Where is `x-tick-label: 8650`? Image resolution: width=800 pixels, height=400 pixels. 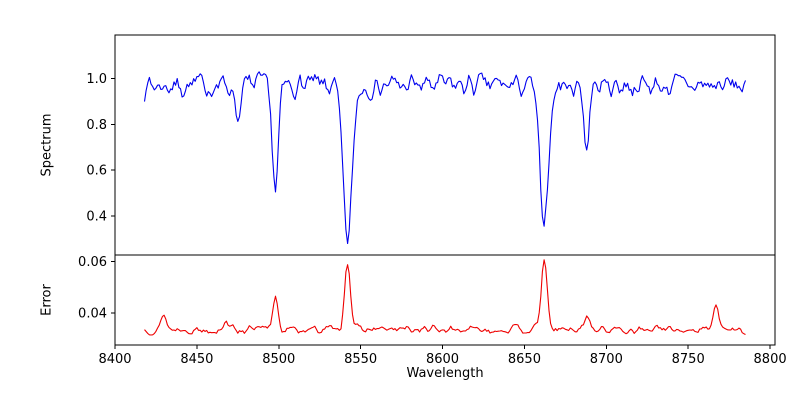 x-tick-label: 8650 is located at coordinates (524, 359).